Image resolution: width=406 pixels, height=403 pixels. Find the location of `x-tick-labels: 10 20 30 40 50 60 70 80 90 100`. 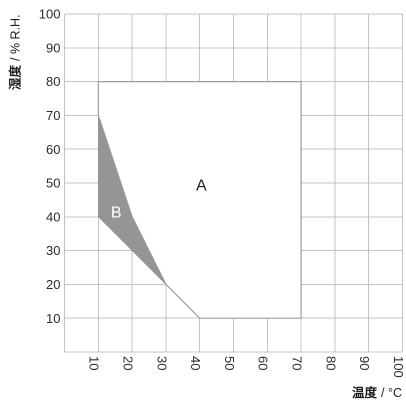

x-tick-labels: 10 20 30 40 50 60 70 80 90 100 is located at coordinates (246, 367).